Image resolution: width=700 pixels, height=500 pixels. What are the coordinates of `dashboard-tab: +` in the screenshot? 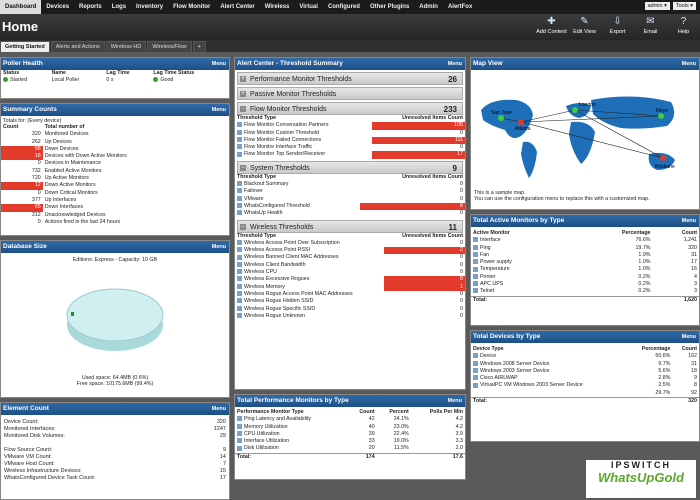 It's located at (199, 46).